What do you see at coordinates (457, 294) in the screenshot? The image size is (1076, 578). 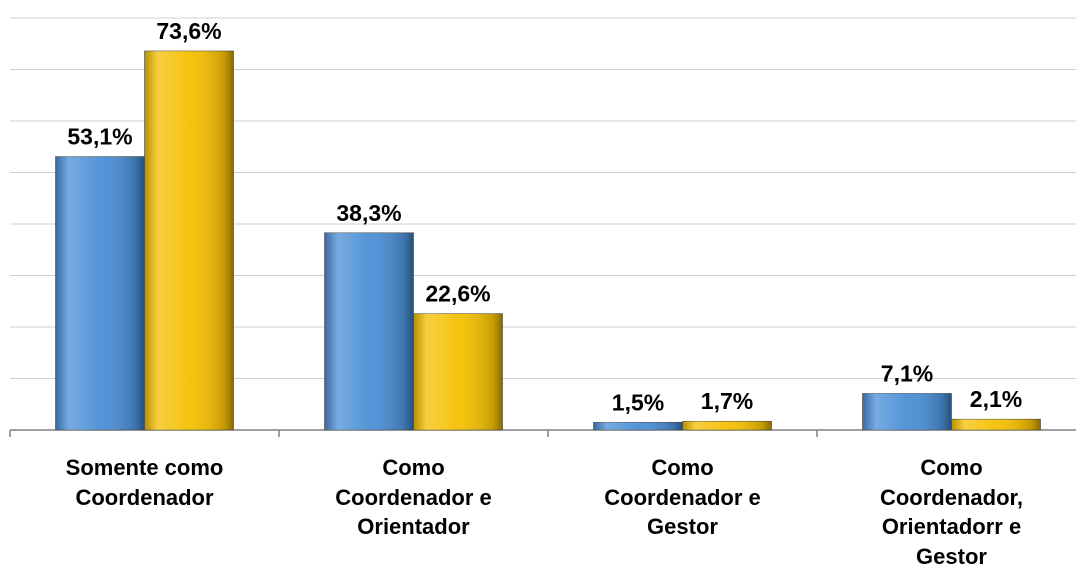 I see `data-label: 22,6%` at bounding box center [457, 294].